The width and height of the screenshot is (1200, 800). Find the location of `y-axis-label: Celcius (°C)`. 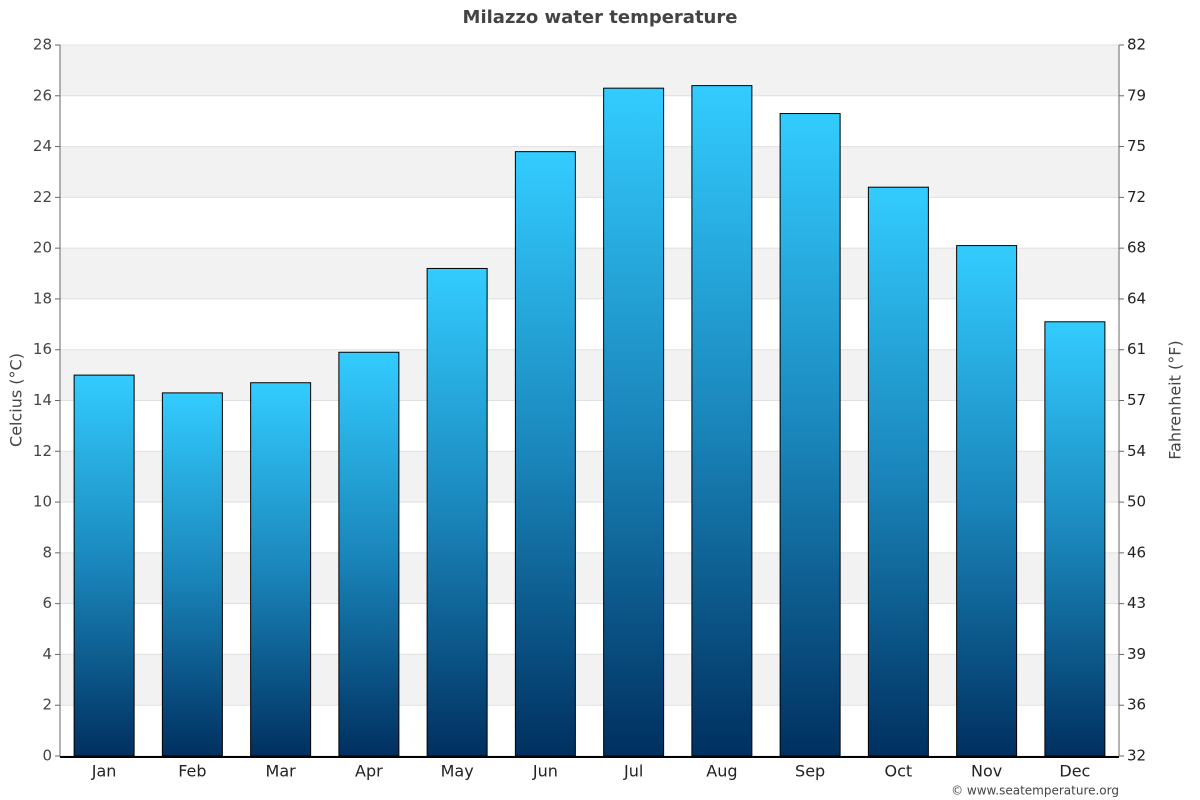

y-axis-label: Celcius (°C) is located at coordinates (16, 400).